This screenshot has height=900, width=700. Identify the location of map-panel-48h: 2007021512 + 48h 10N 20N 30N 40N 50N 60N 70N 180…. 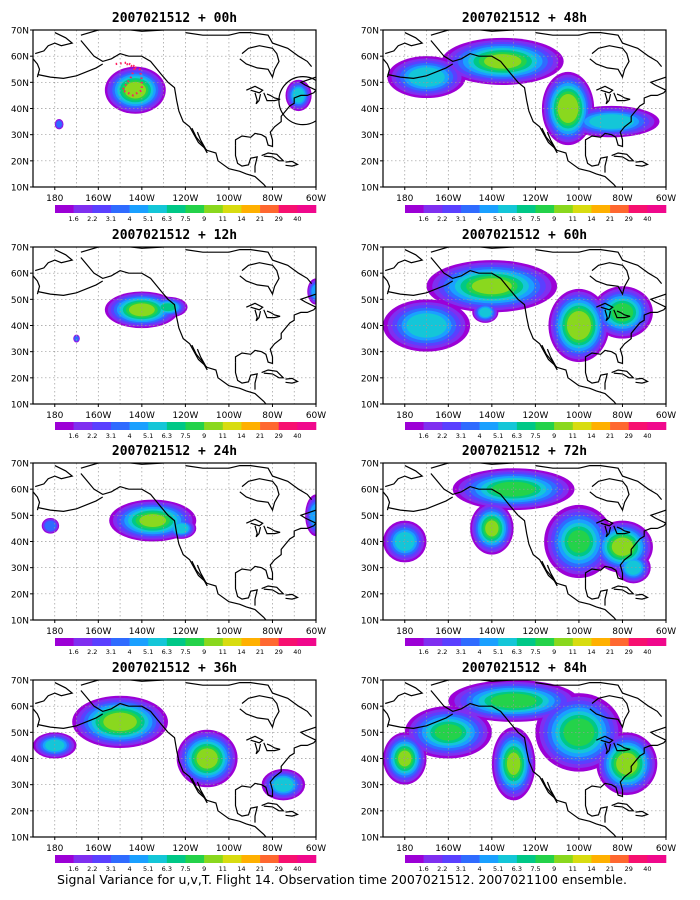
(518, 117).